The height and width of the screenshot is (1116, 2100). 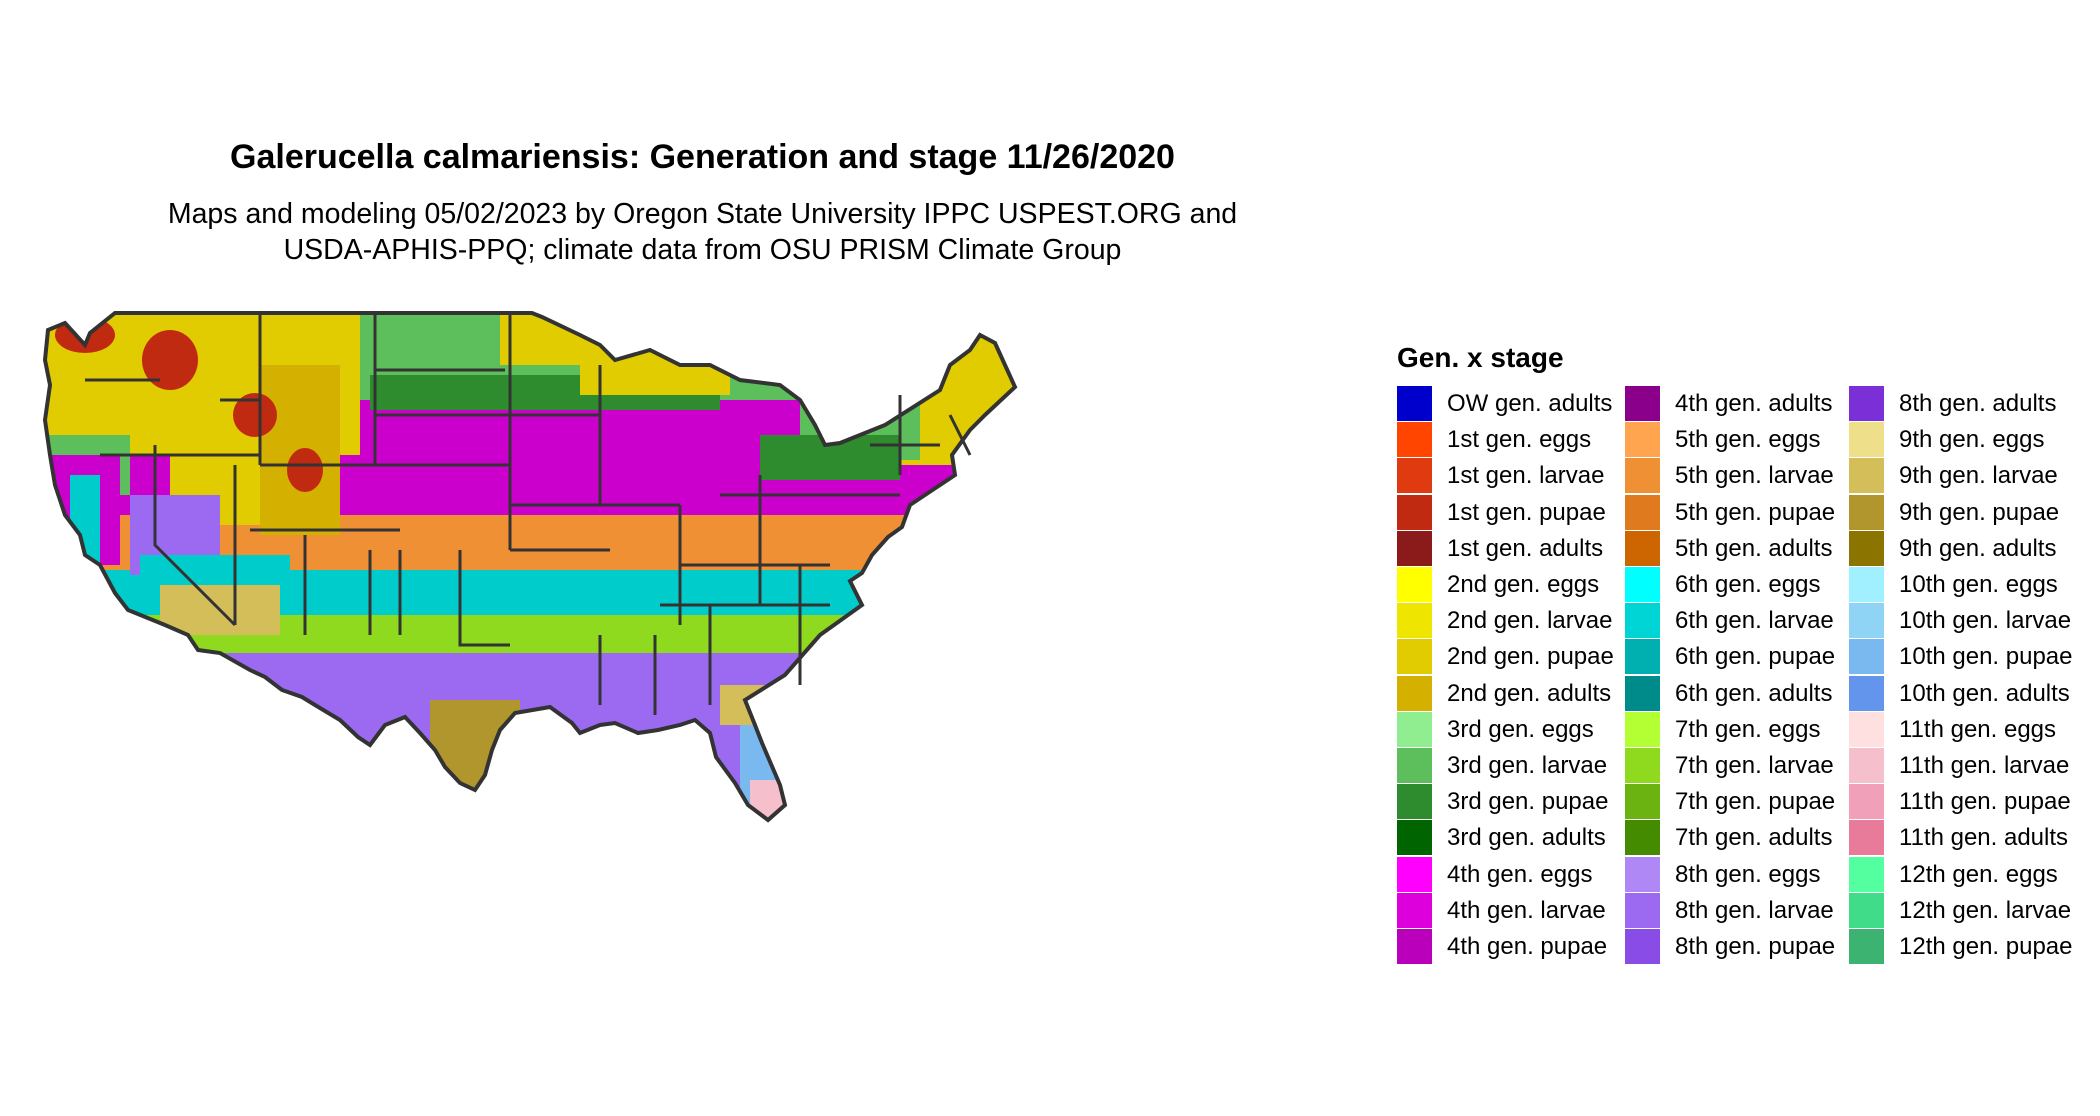 What do you see at coordinates (1755, 946) in the screenshot?
I see `legend-label: 8th gen. pupae` at bounding box center [1755, 946].